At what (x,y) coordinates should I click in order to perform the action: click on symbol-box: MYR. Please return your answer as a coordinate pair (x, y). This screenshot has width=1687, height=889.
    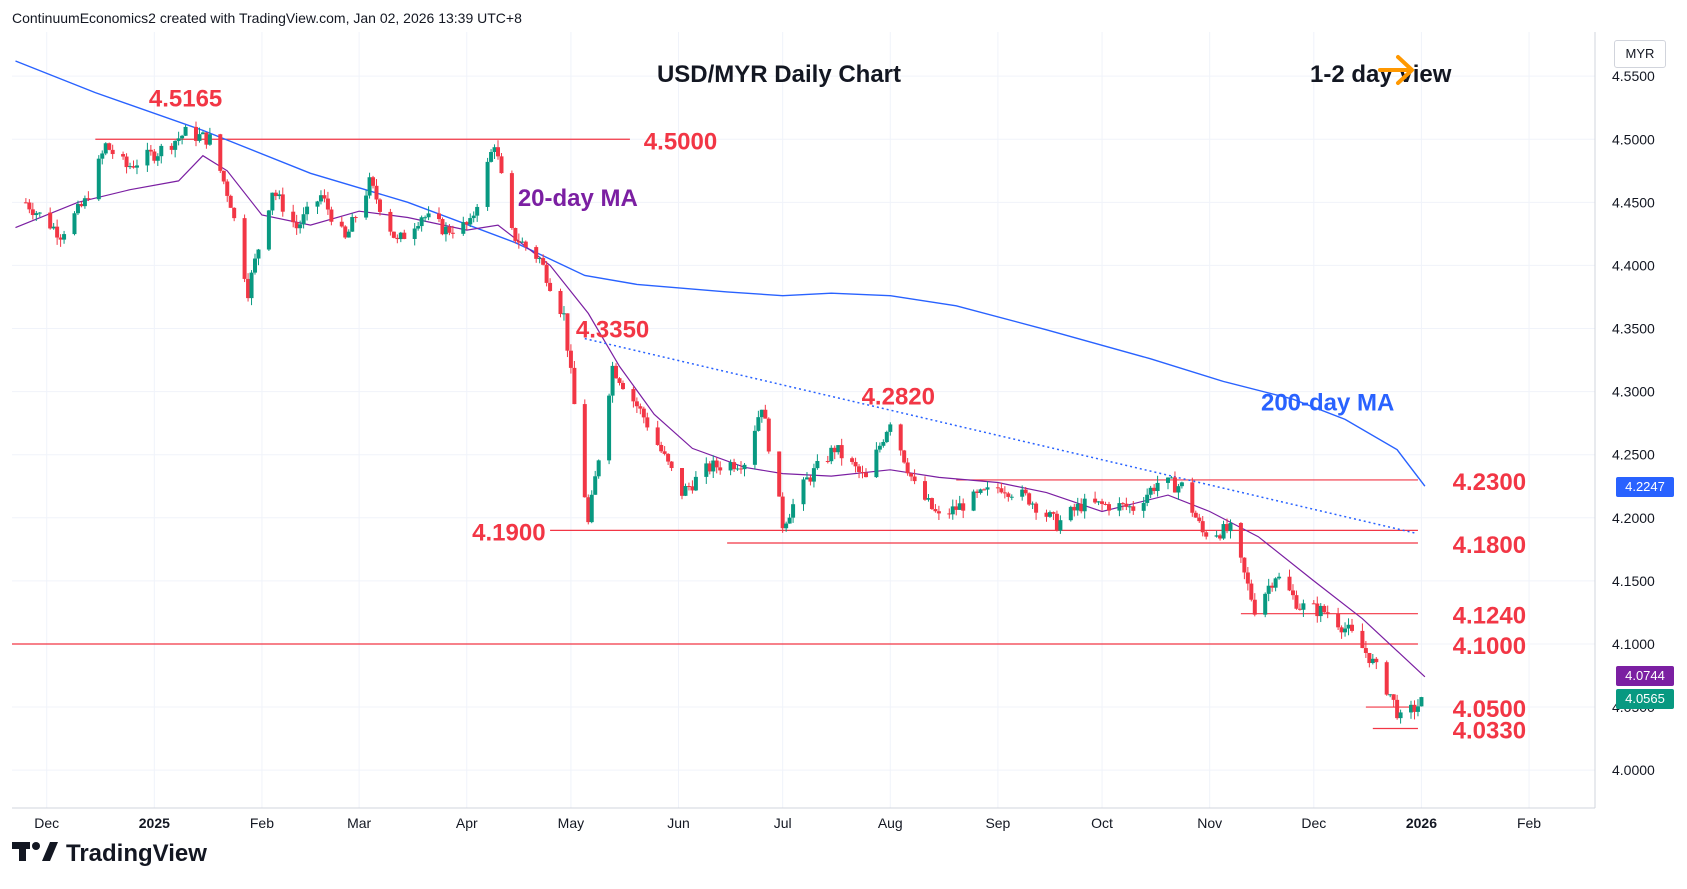
    Looking at the image, I should click on (1640, 54).